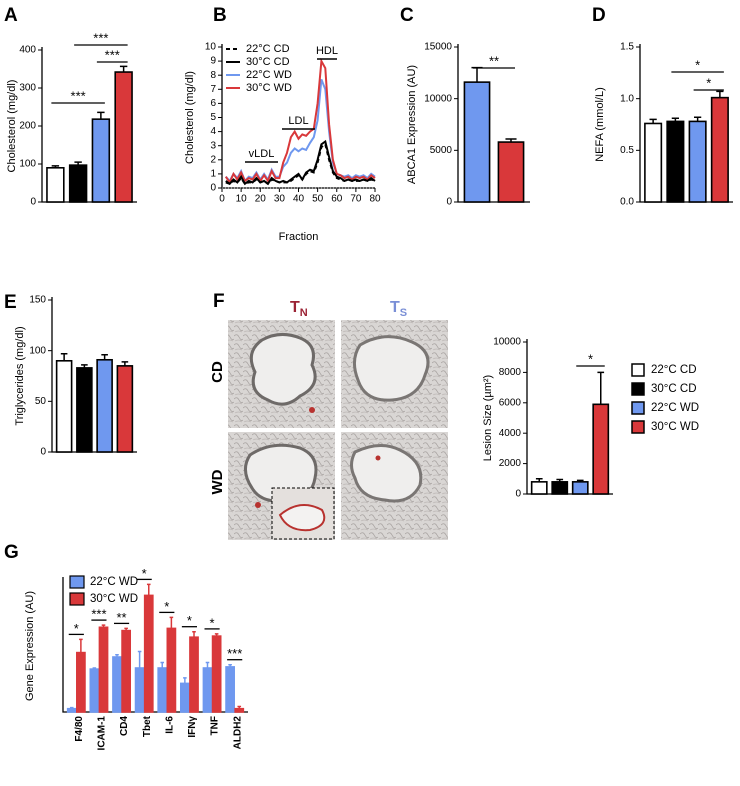  What do you see at coordinates (213, 159) in the screenshot?
I see `y-tick-label: 2` at bounding box center [213, 159].